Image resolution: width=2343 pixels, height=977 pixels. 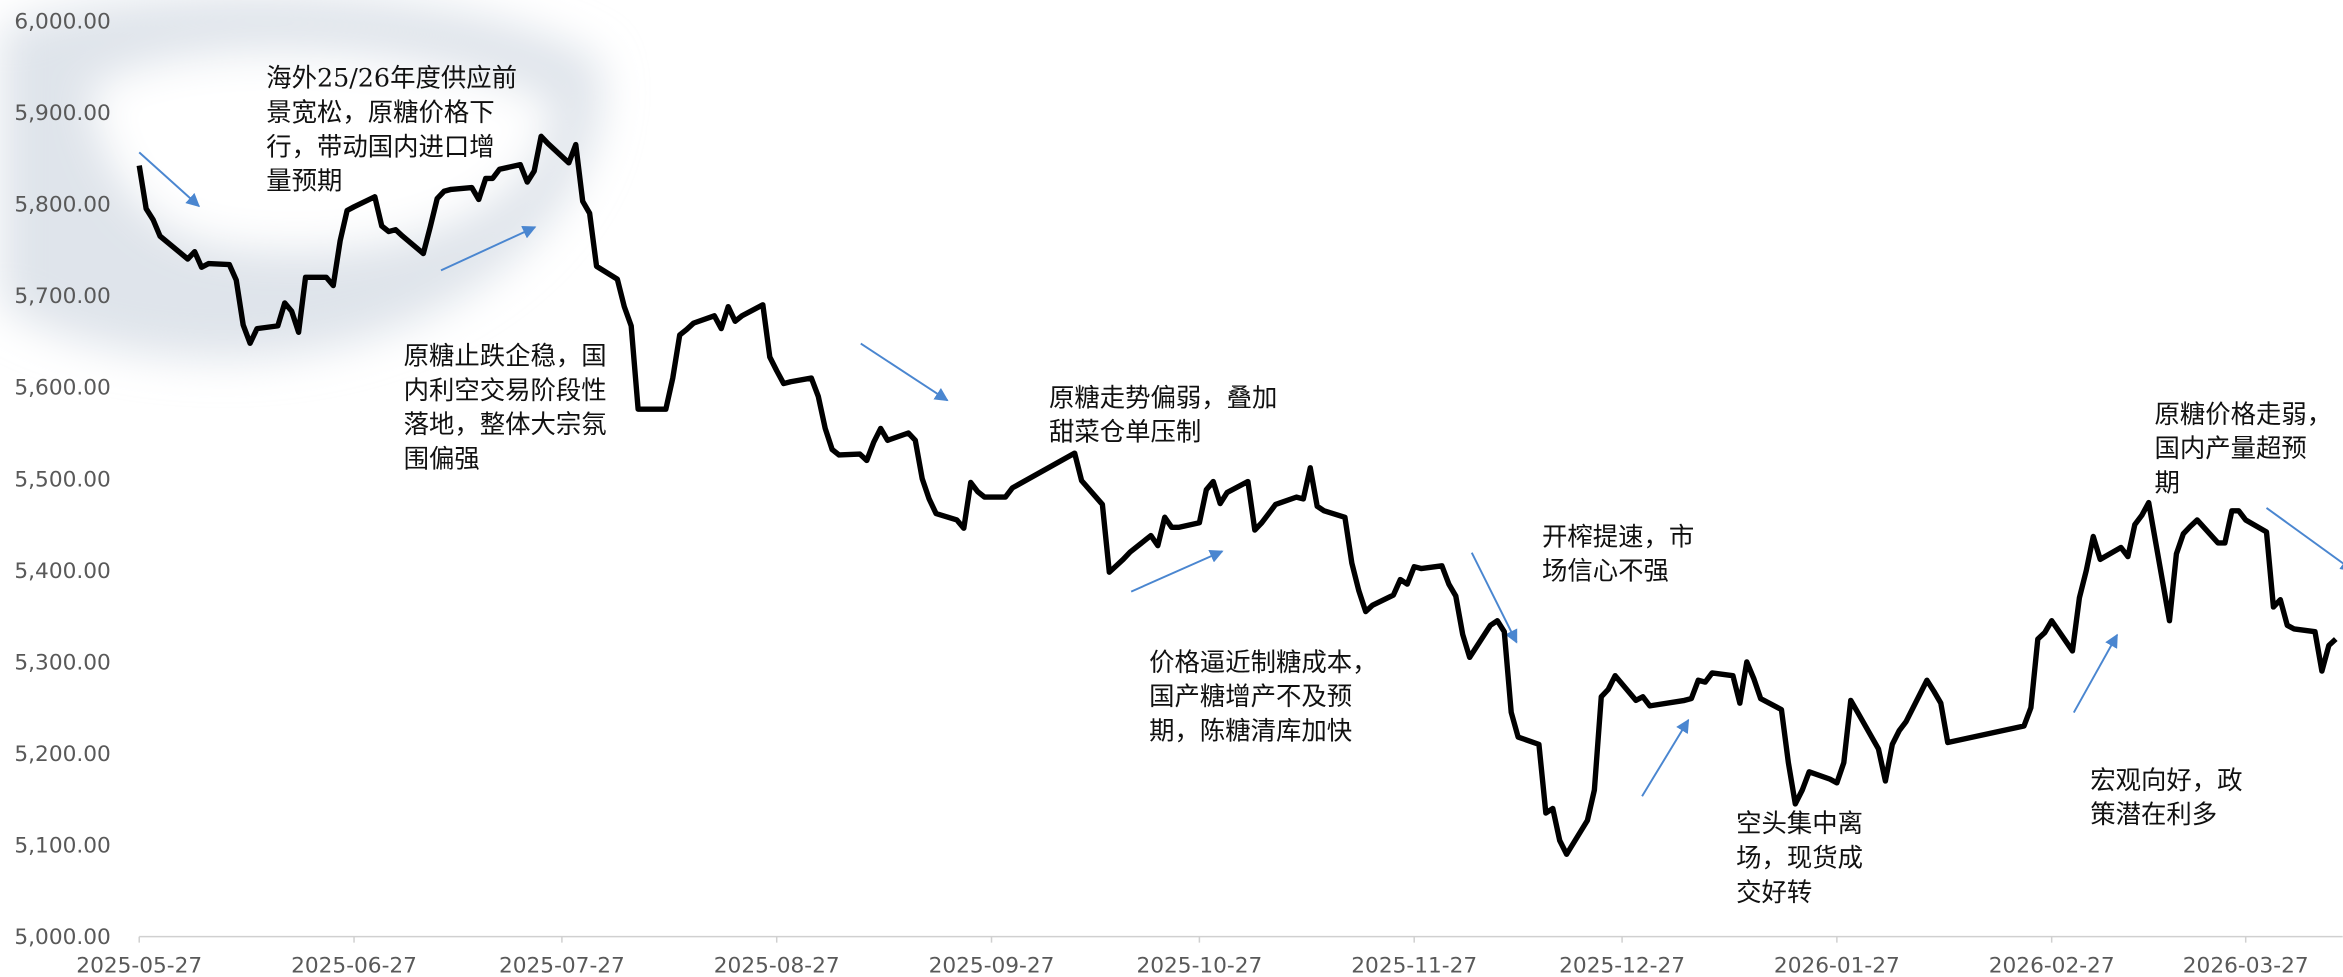 I want to click on y-tick-label: 5,400.00, so click(x=62, y=571).